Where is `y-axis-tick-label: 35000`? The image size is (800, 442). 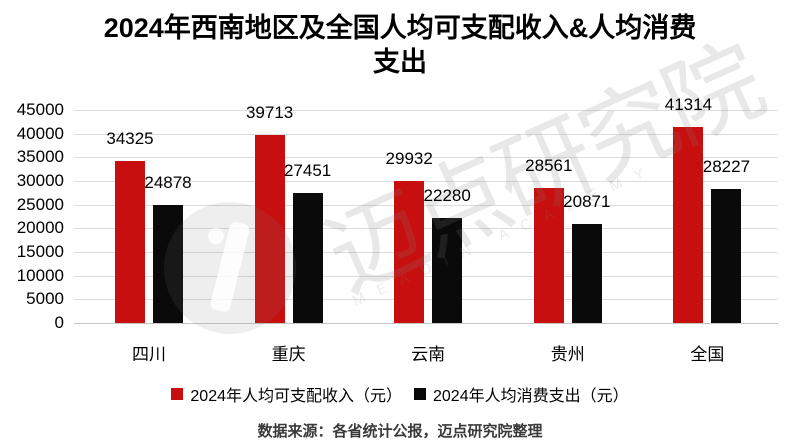
y-axis-tick-label: 35000 is located at coordinates (40, 157).